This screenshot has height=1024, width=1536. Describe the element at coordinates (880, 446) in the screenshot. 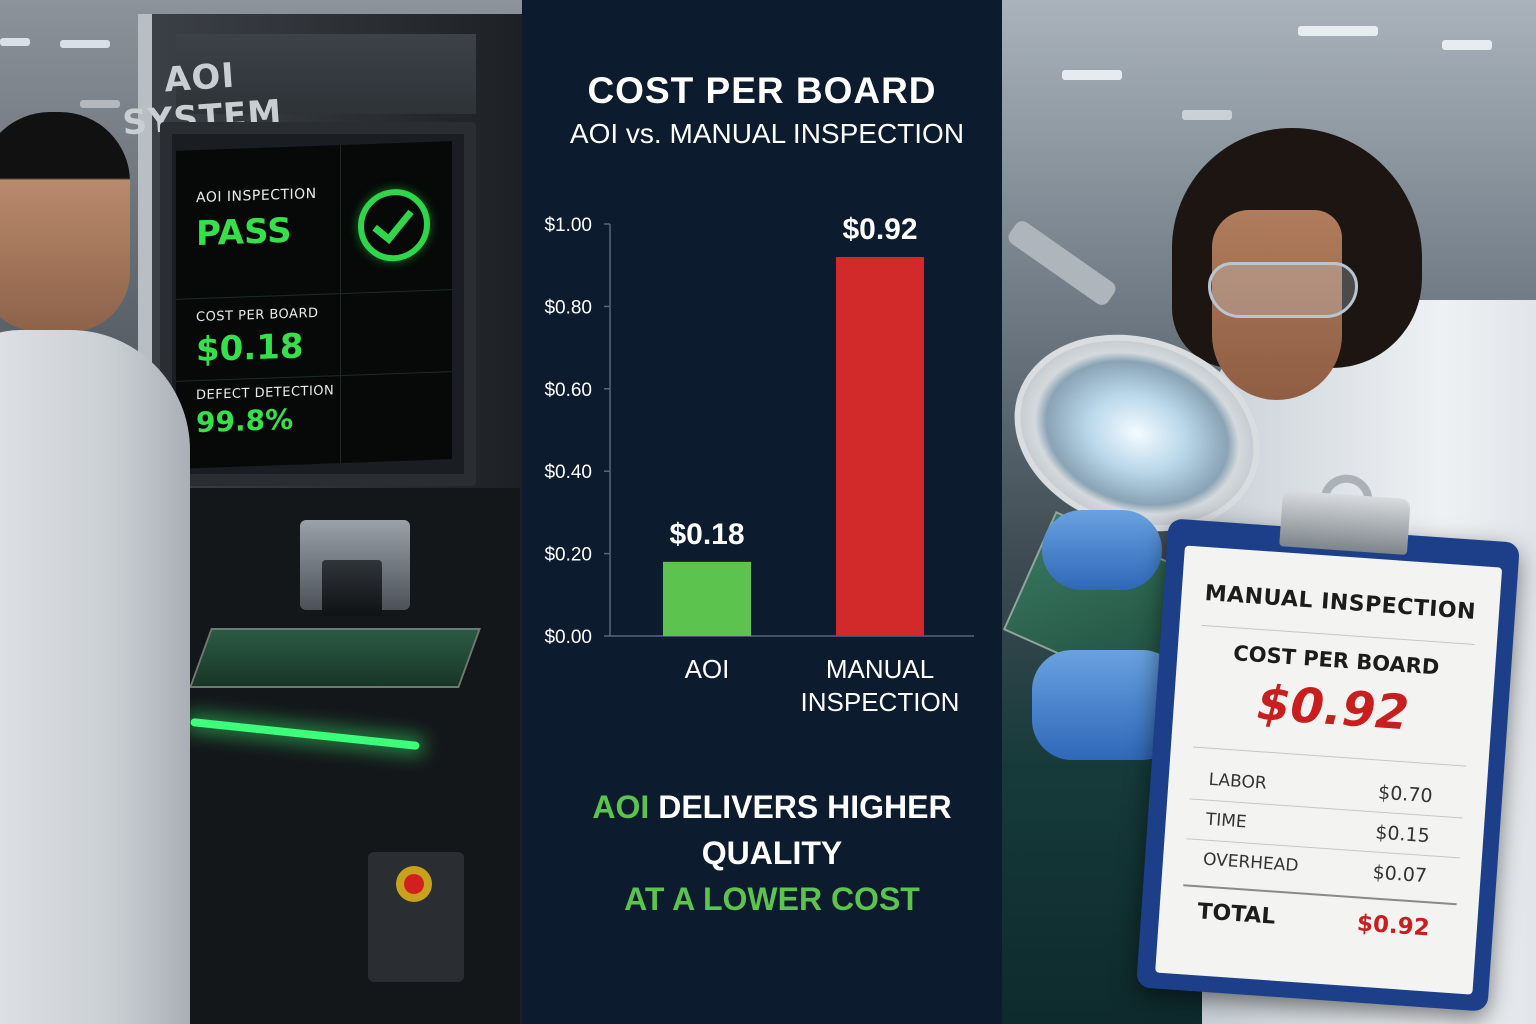

I see `bar-manual-inspection` at that location.